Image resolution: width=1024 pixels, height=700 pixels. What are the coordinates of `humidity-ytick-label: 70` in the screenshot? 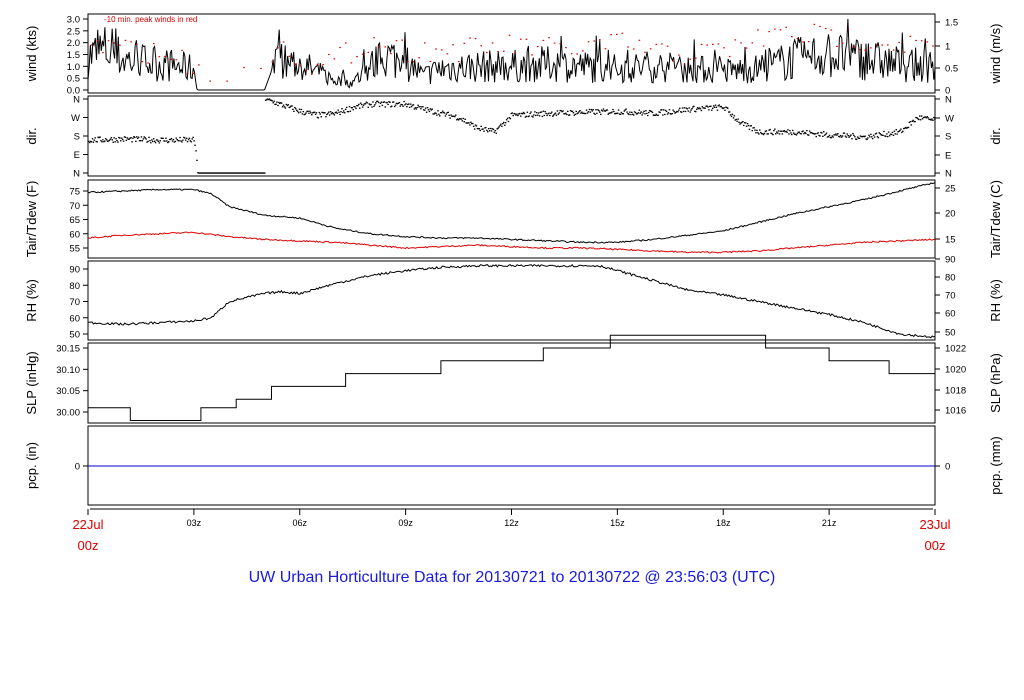 It's located at (74, 302).